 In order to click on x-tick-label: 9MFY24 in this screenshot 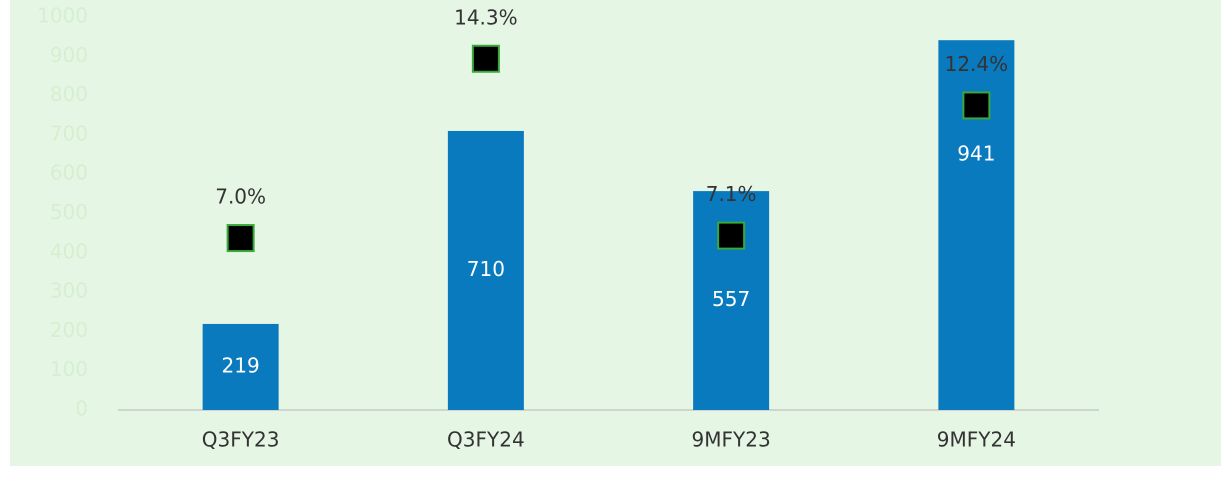, I will do `click(976, 440)`.